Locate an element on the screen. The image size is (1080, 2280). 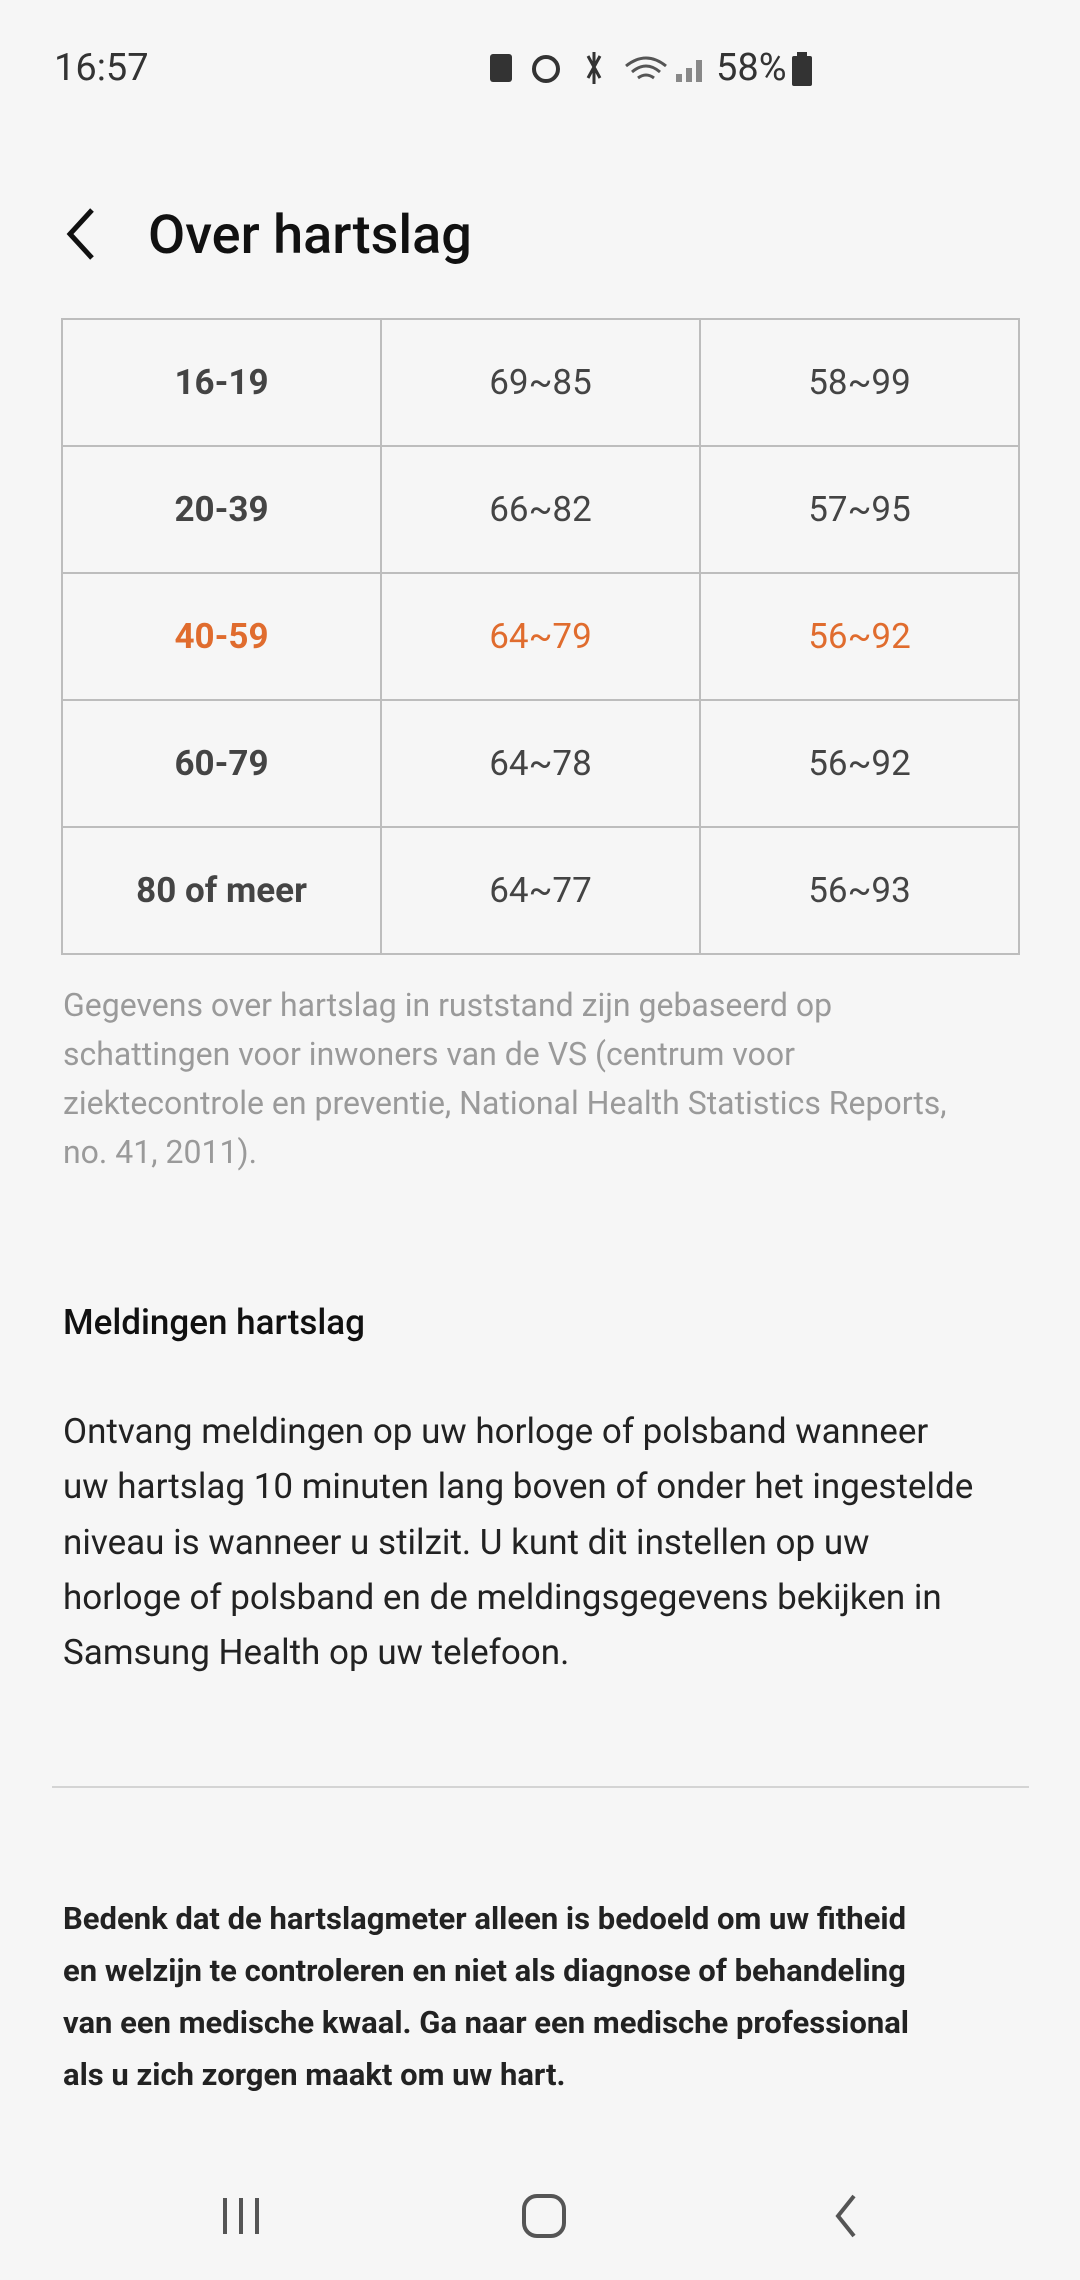
table-cell: 64~78 is located at coordinates (540, 763).